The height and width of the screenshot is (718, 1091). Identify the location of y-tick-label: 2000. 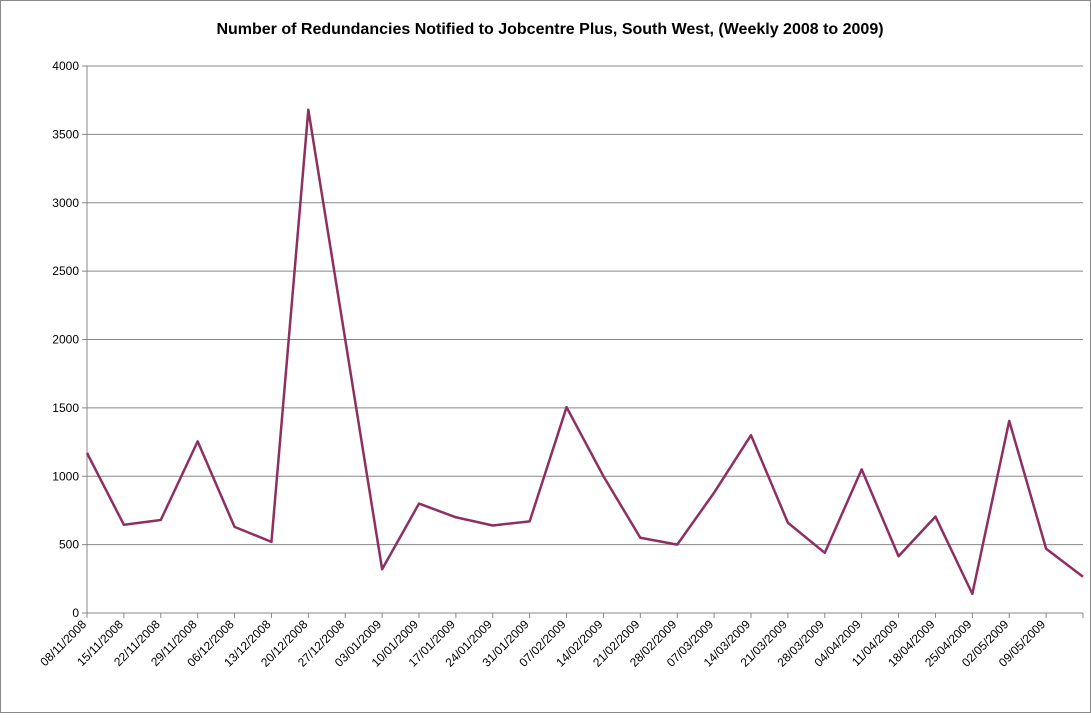
(65, 340).